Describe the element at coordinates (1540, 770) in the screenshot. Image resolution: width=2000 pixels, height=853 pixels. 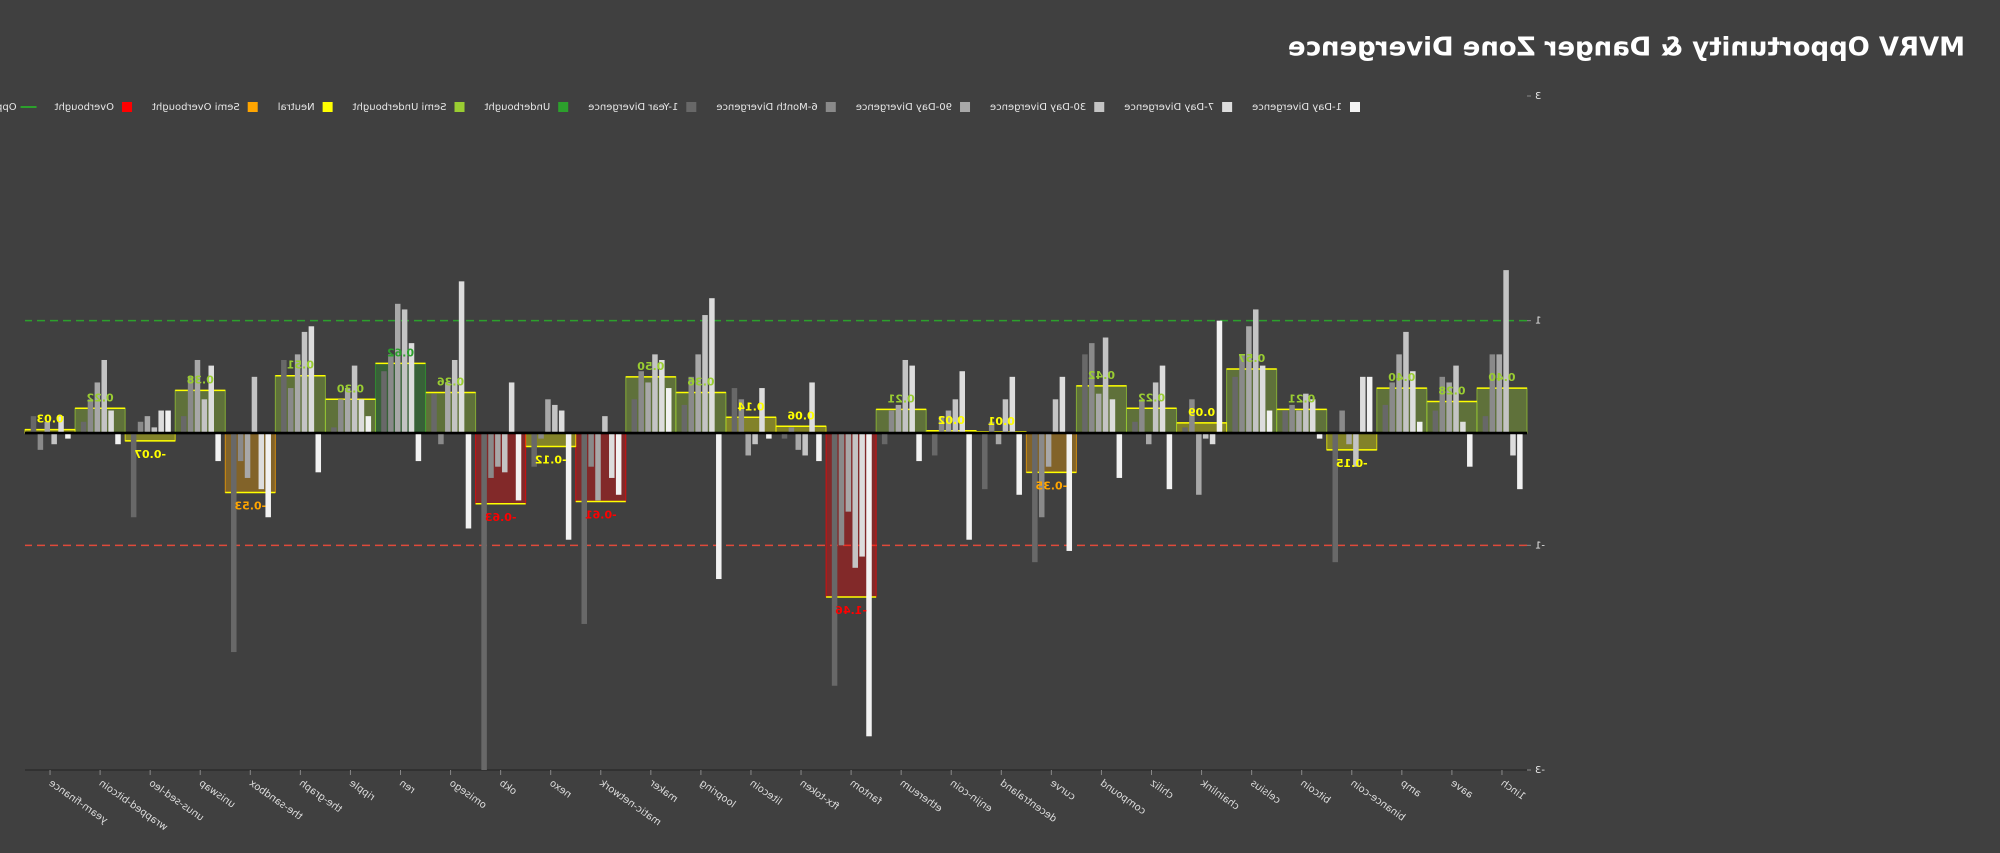
I see `y-tick-label: -3` at that location.